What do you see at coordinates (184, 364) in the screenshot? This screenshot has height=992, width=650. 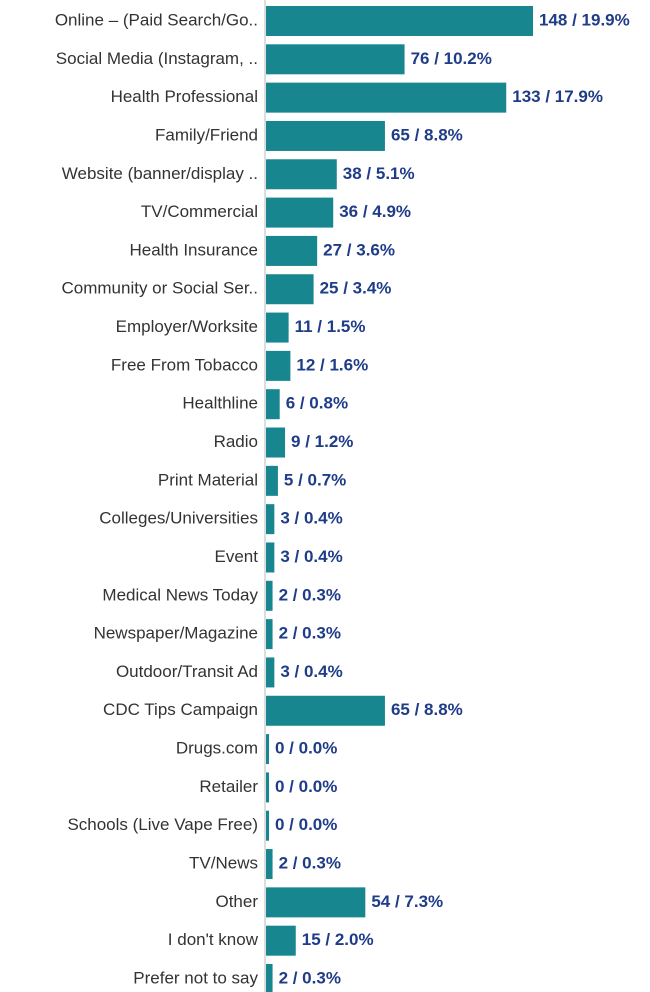 I see `category-label: Free From Tobacco` at bounding box center [184, 364].